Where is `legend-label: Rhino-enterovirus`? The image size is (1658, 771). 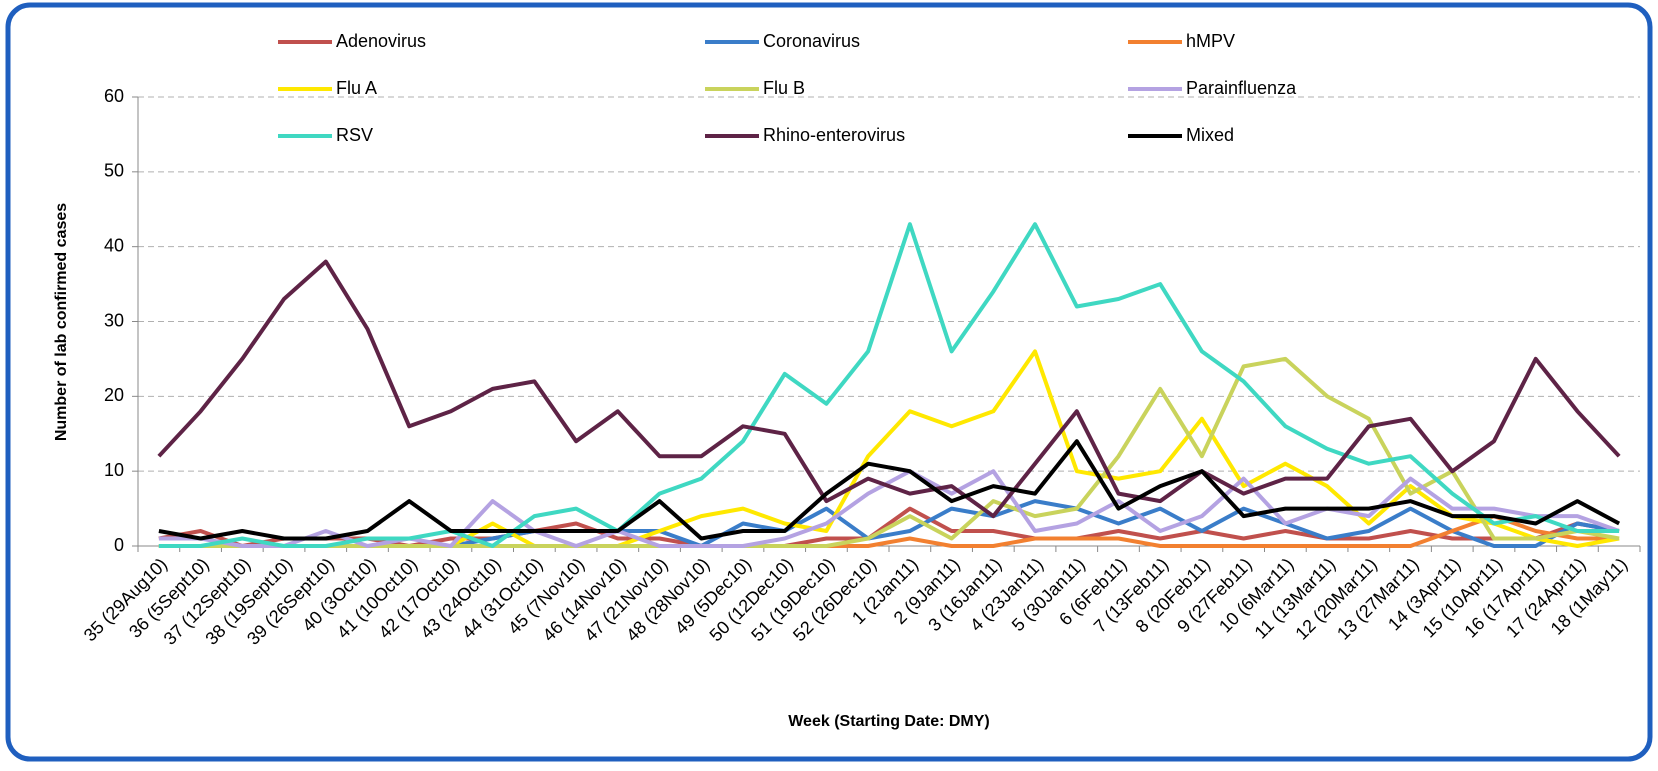 legend-label: Rhino-enterovirus is located at coordinates (834, 135).